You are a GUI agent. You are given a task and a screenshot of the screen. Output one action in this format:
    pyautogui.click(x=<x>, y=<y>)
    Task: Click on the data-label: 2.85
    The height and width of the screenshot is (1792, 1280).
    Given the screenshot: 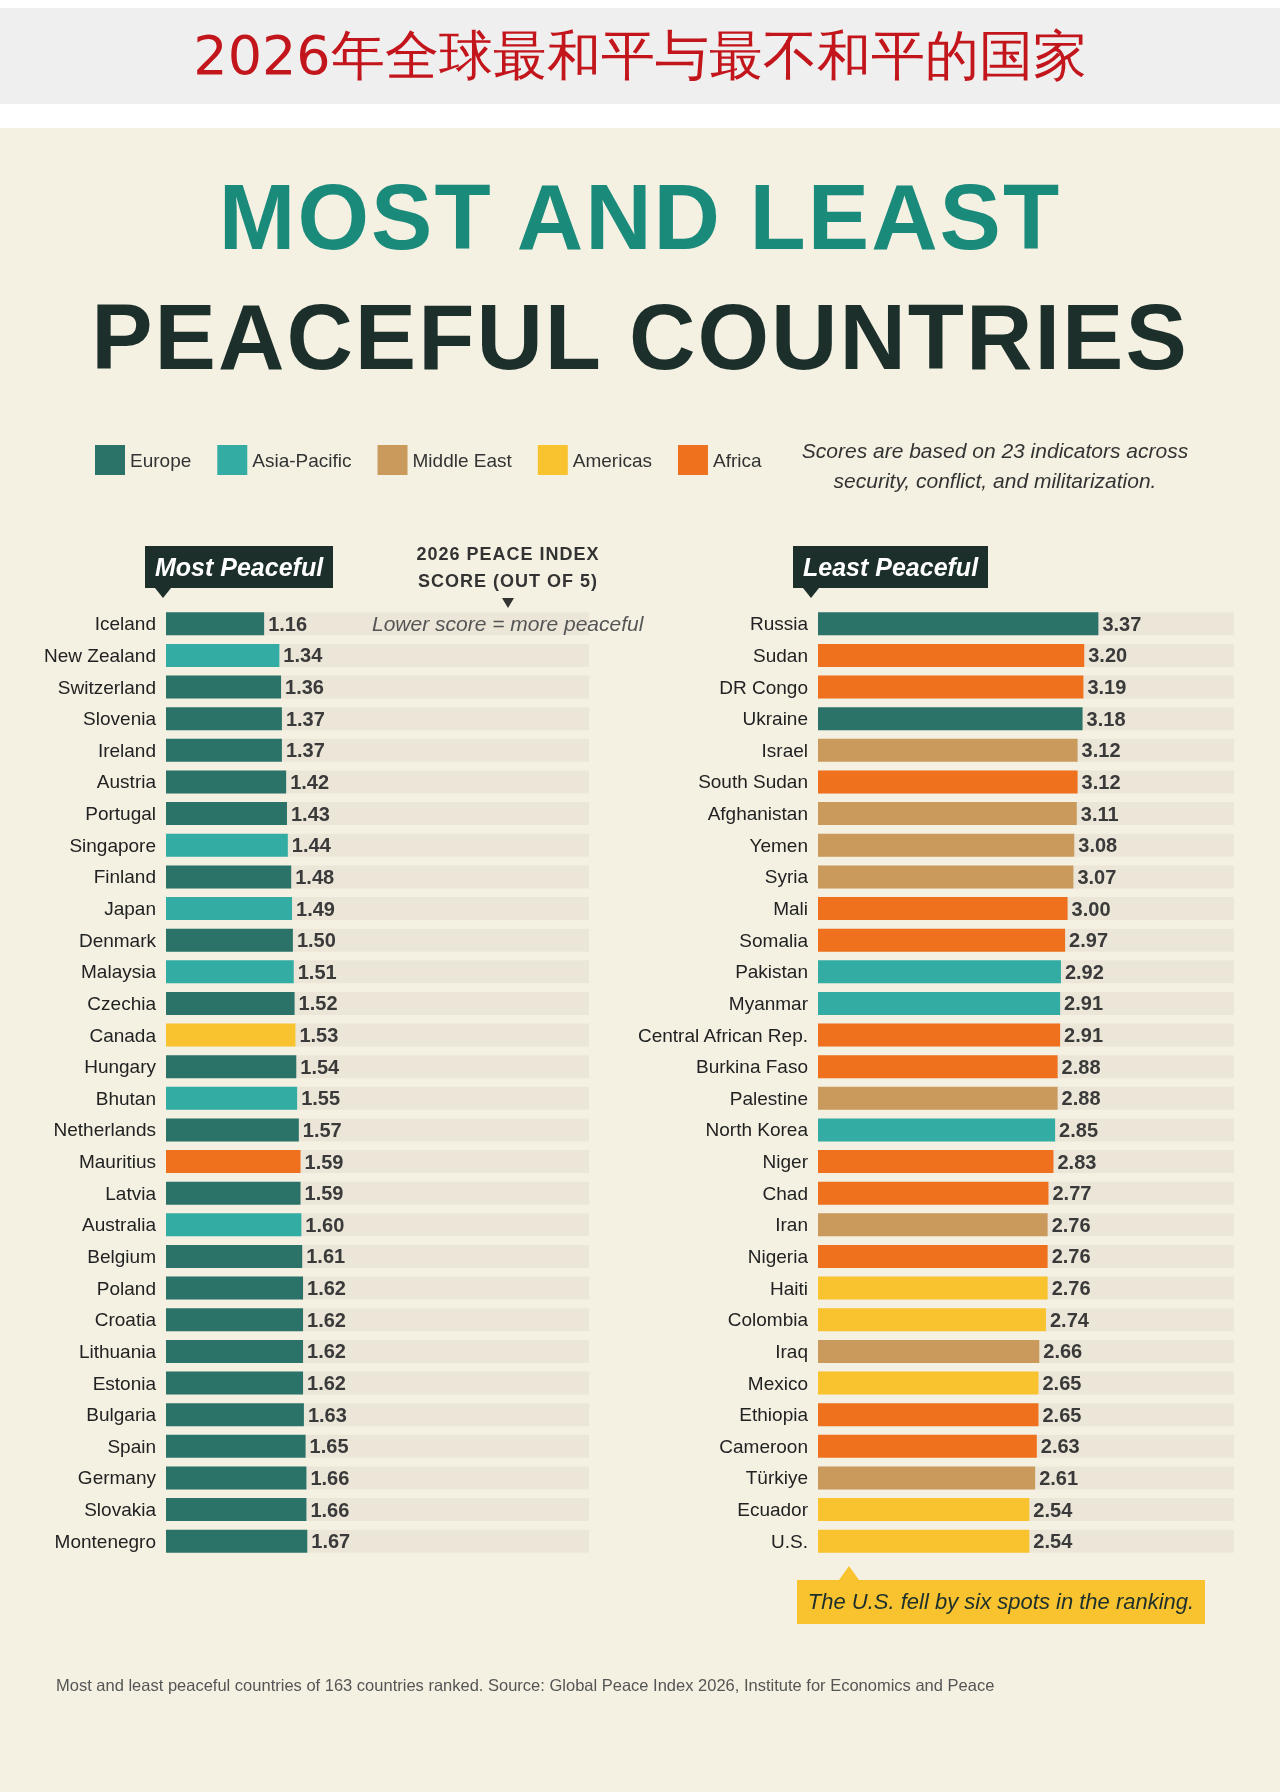 What is the action you would take?
    pyautogui.click(x=1079, y=1129)
    